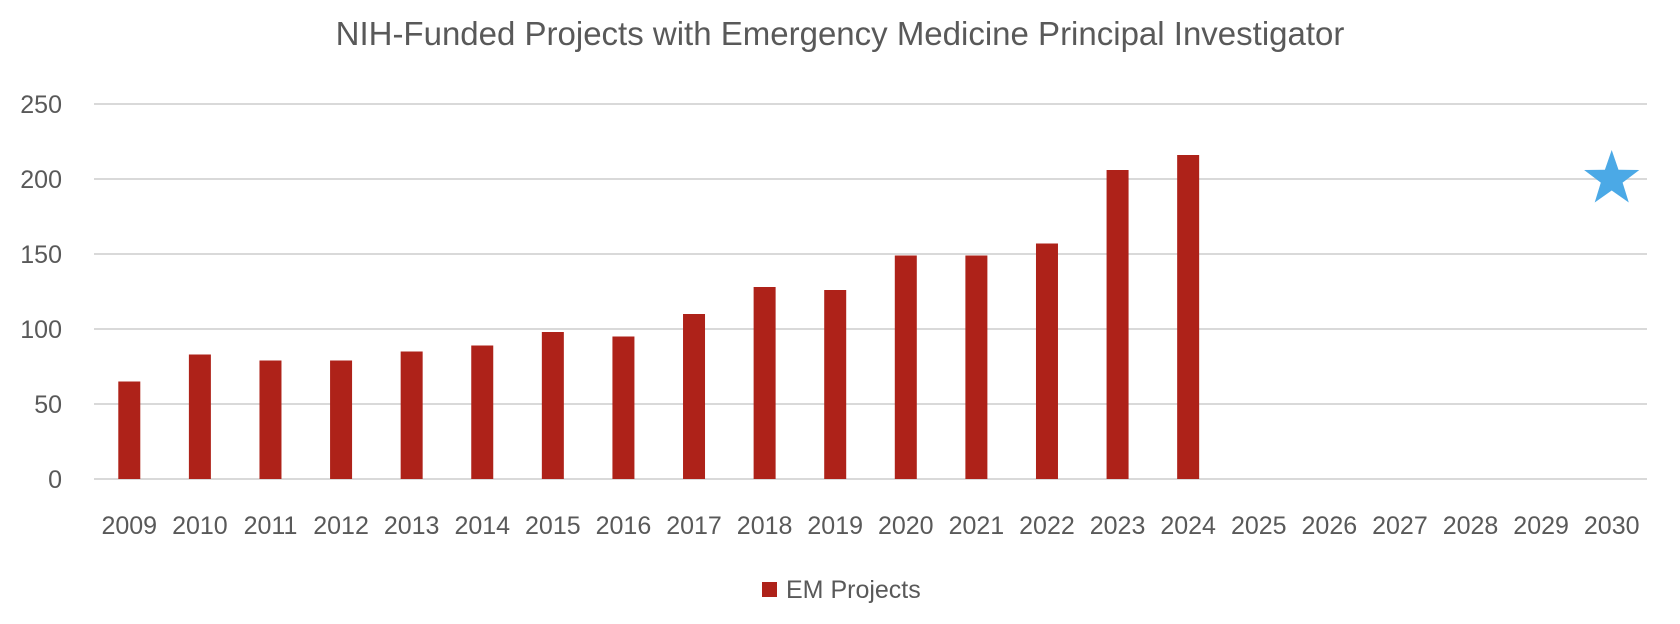 This screenshot has height=624, width=1680. Describe the element at coordinates (270, 419) in the screenshot. I see `bar-2011` at that location.